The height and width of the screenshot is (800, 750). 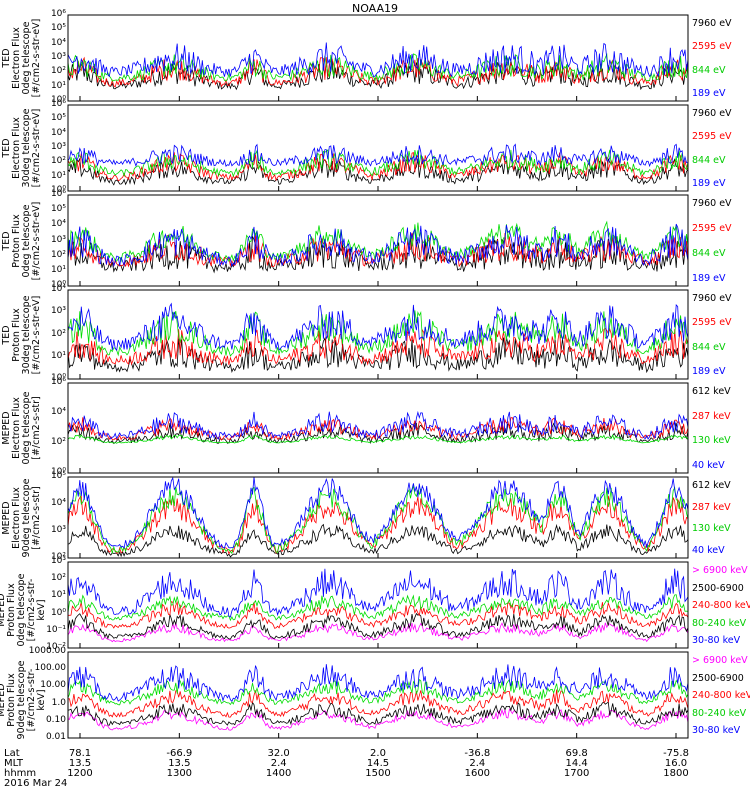 What do you see at coordinates (712, 137) in the screenshot?
I see `legend-entry: 2595 eV` at bounding box center [712, 137].